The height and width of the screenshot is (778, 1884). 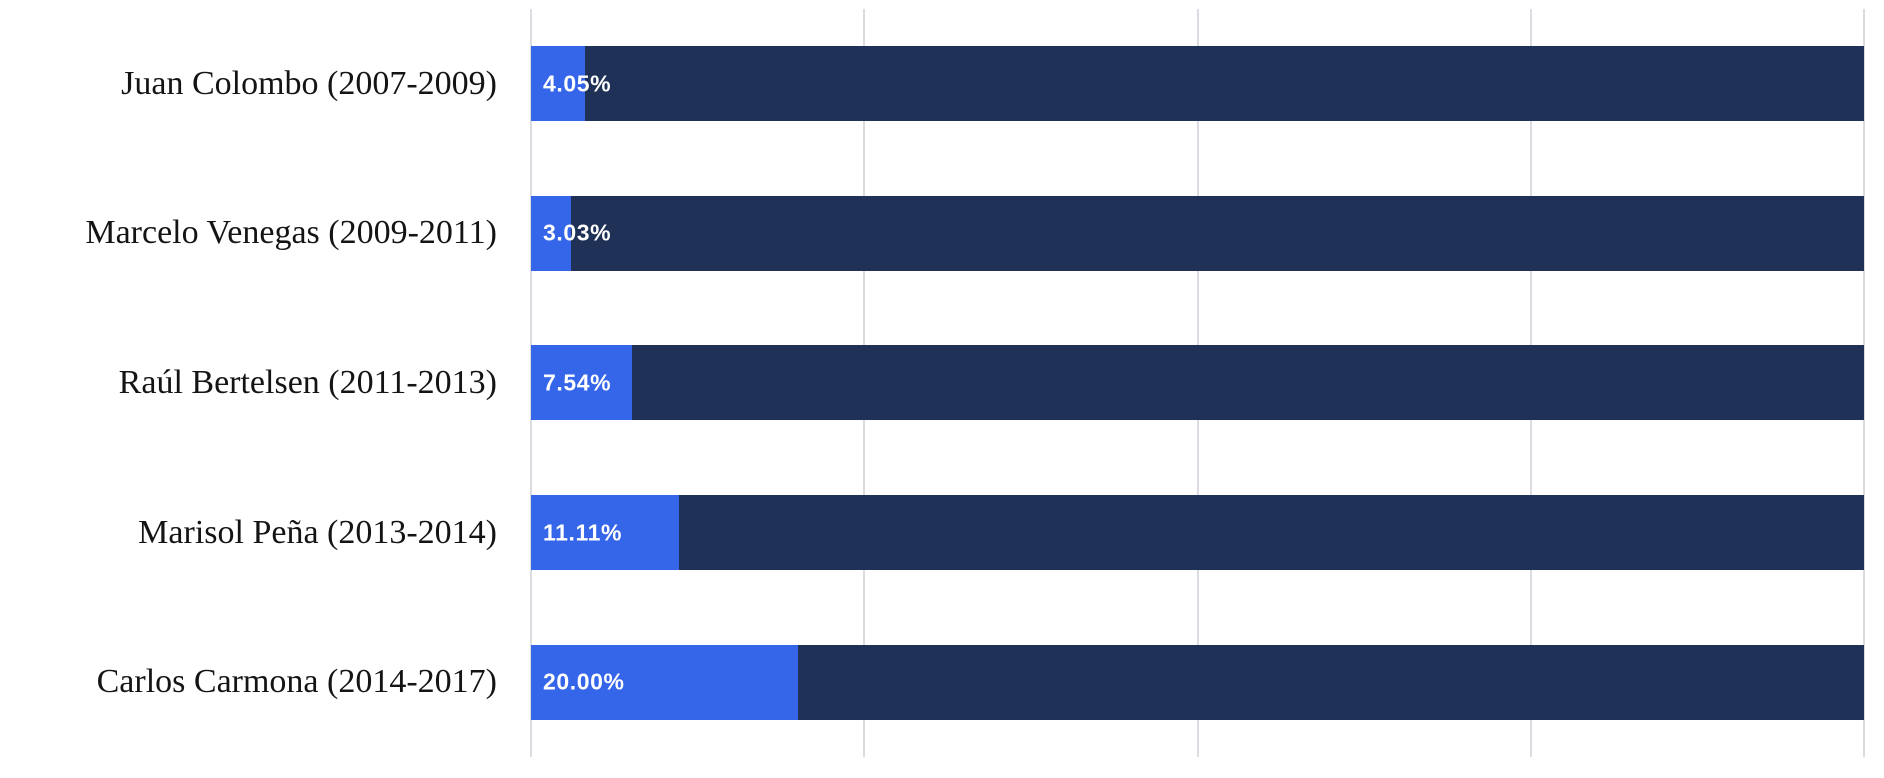 I want to click on stacked-bar: 4.05%, so click(x=1197, y=84).